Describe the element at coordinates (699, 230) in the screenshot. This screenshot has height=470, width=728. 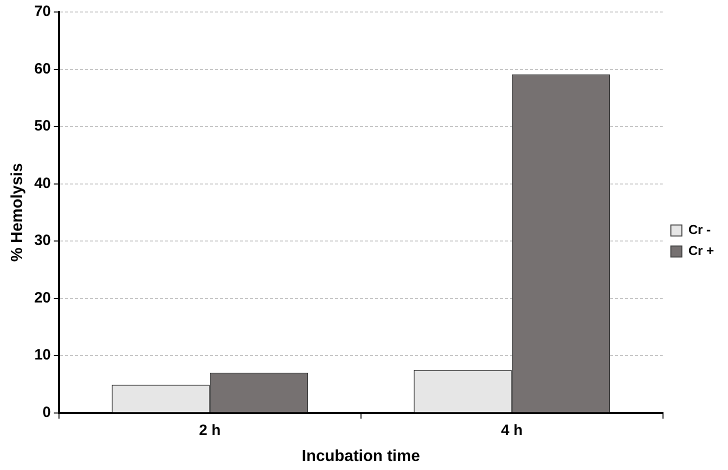
I see `legend-label: Cr -` at that location.